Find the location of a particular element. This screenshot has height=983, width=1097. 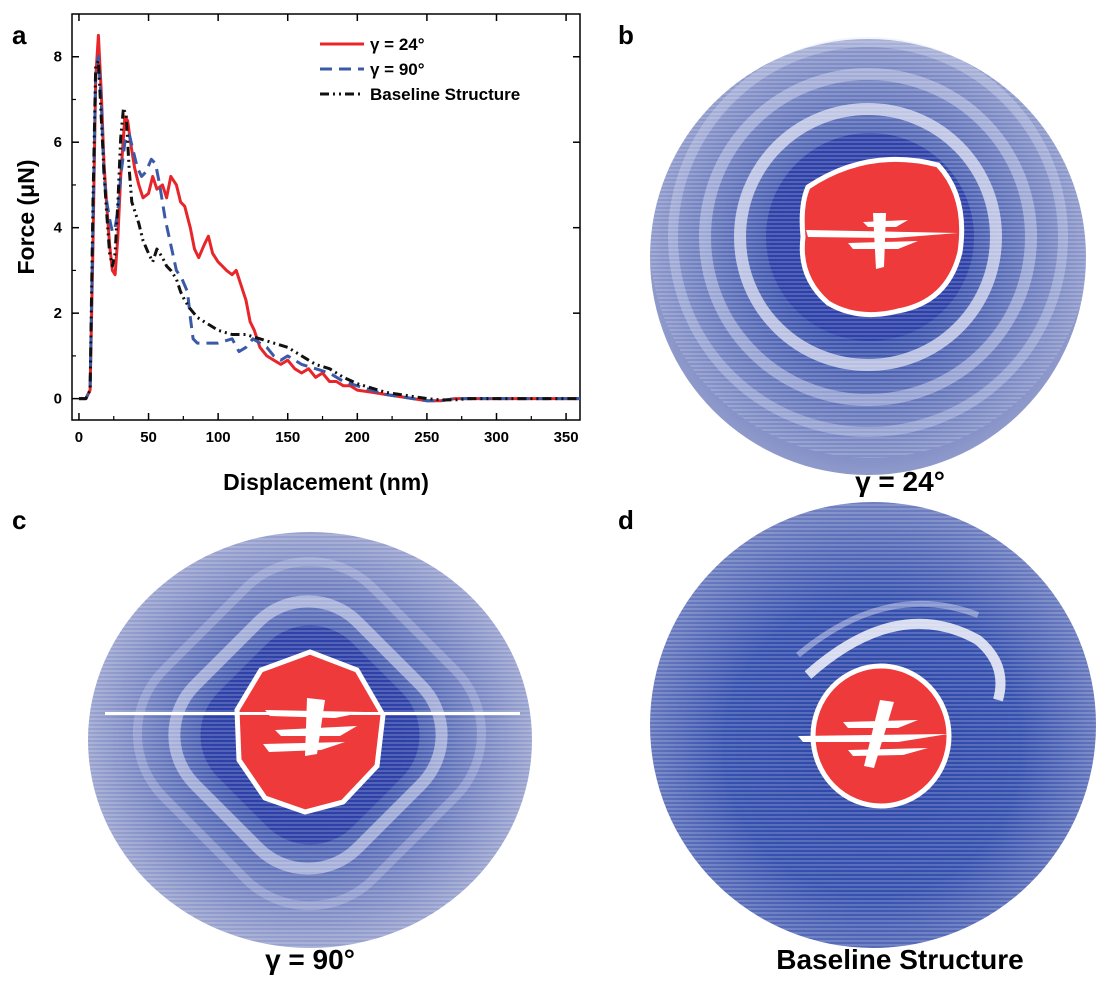

x-tick-label: 250 is located at coordinates (426, 437).